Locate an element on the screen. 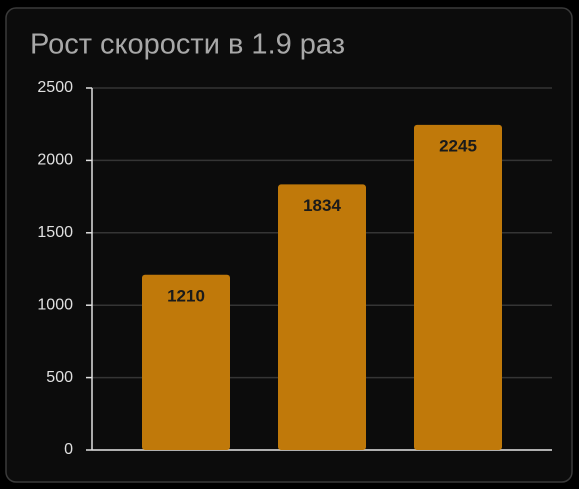 The width and height of the screenshot is (579, 489). chart-title: Рост скорости в 1.9 раз is located at coordinates (187, 45).